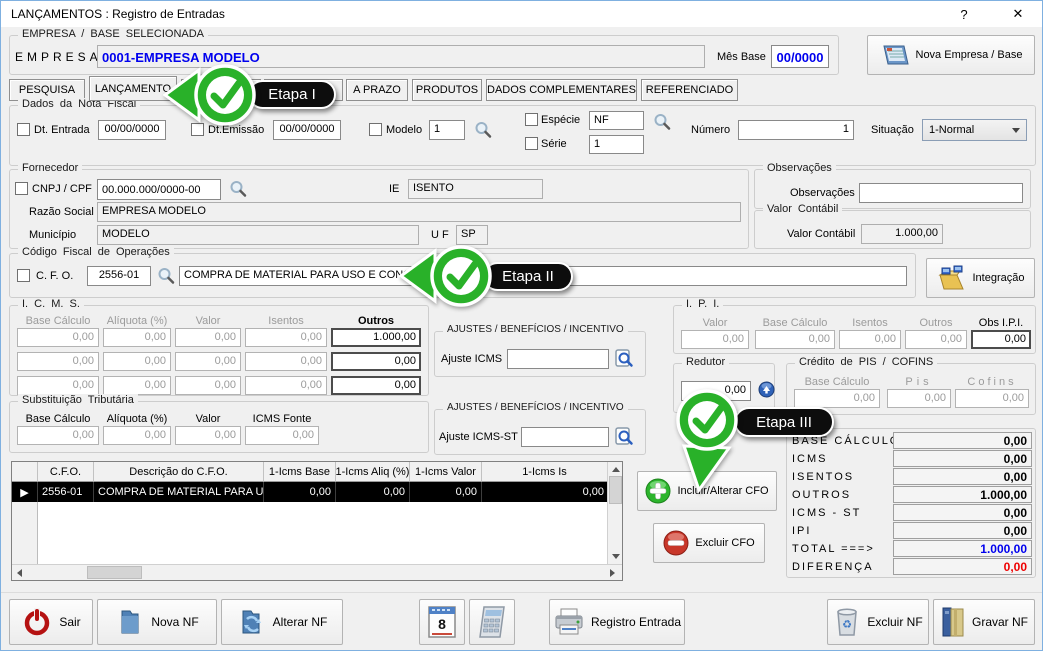 Image resolution: width=1043 pixels, height=651 pixels. I want to click on table-cell-icms-aliq: 0,00, so click(373, 492).